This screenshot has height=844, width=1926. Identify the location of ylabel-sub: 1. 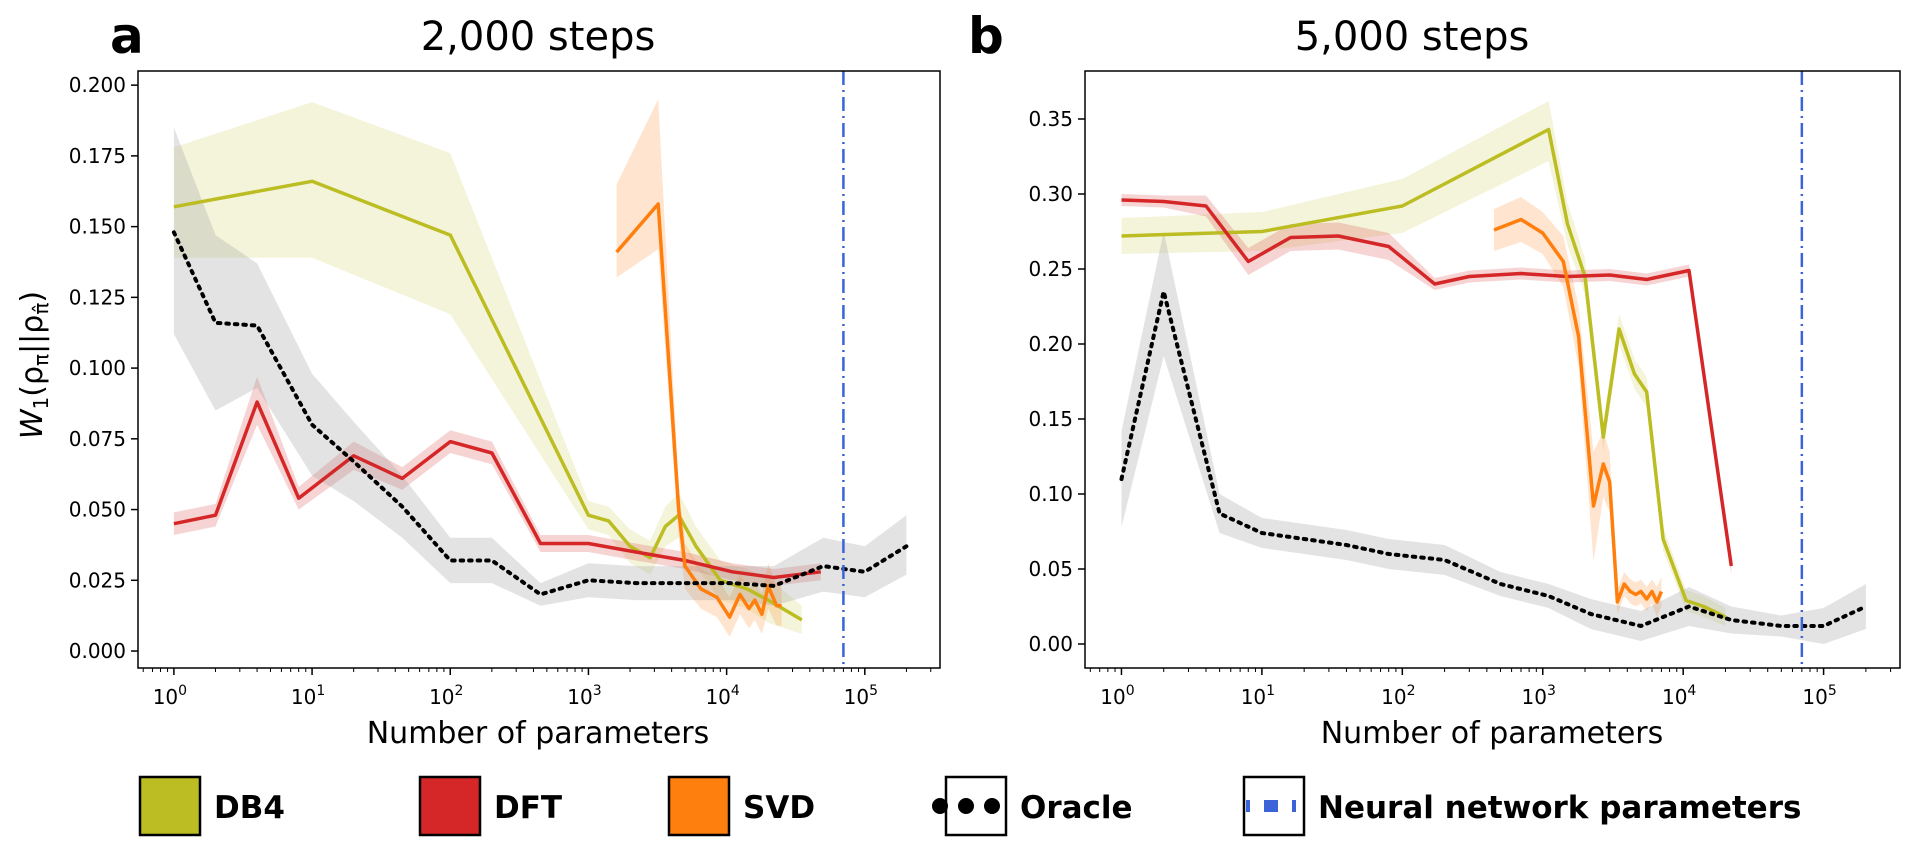
(41, 403).